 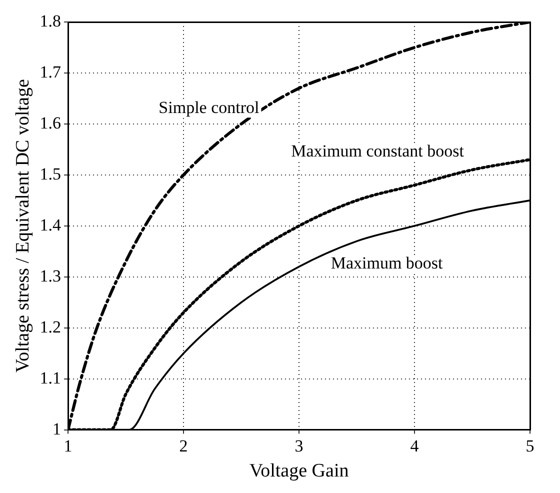 What do you see at coordinates (299, 446) in the screenshot?
I see `x-tick-label: 3` at bounding box center [299, 446].